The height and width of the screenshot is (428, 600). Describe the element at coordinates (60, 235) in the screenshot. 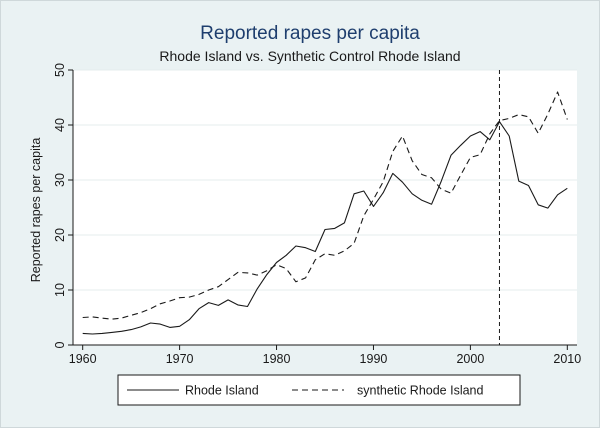

I see `y-tick-label-20: 20` at that location.